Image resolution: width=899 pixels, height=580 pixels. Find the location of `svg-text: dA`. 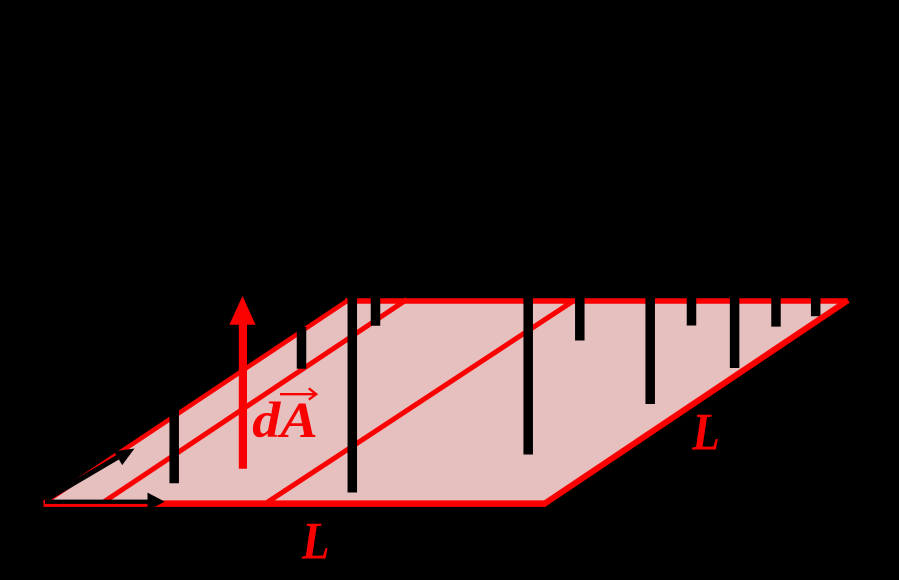

svg-text: dA is located at coordinates (284, 419).